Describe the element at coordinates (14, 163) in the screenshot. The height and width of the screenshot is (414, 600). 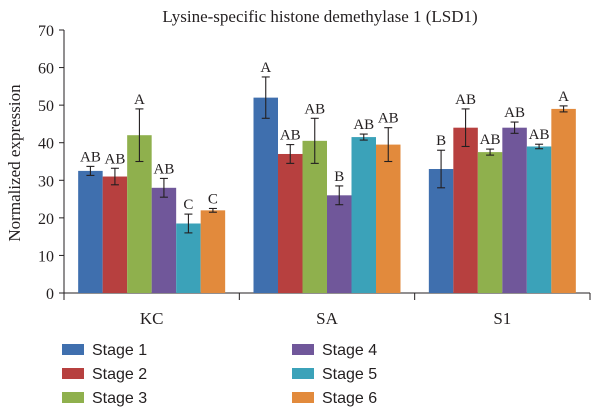
I see `y-axis-label: Normalized expression` at that location.